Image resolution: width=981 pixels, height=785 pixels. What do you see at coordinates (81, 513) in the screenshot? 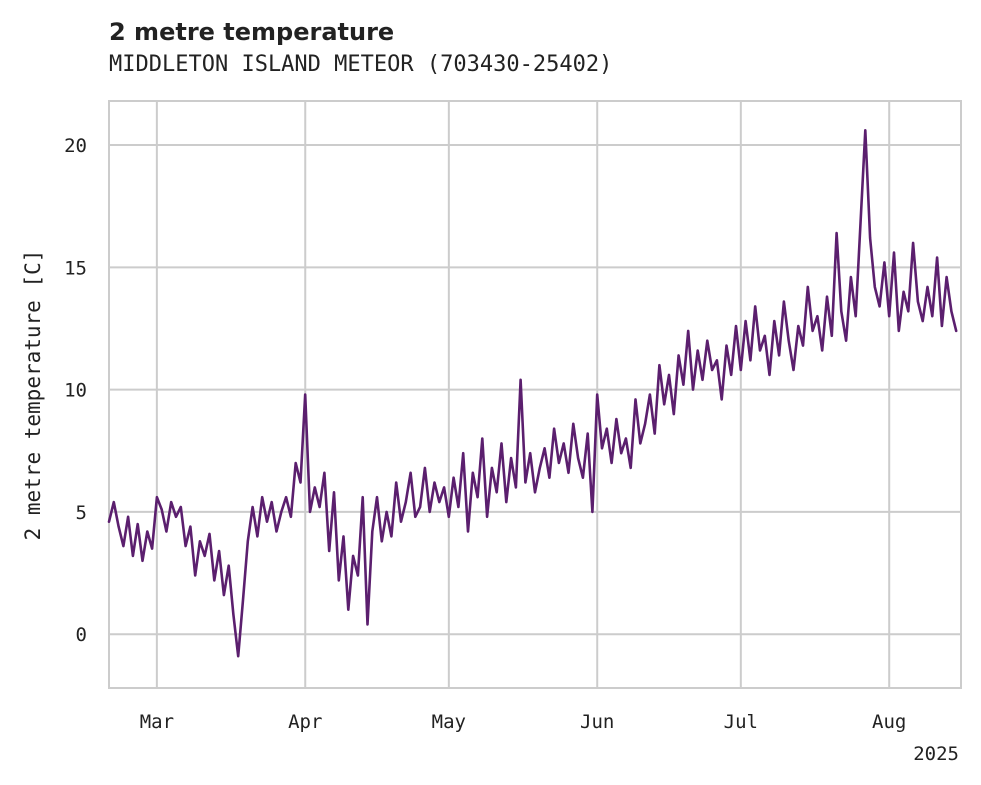
I see `y-tick-label-5: 5` at bounding box center [81, 513].